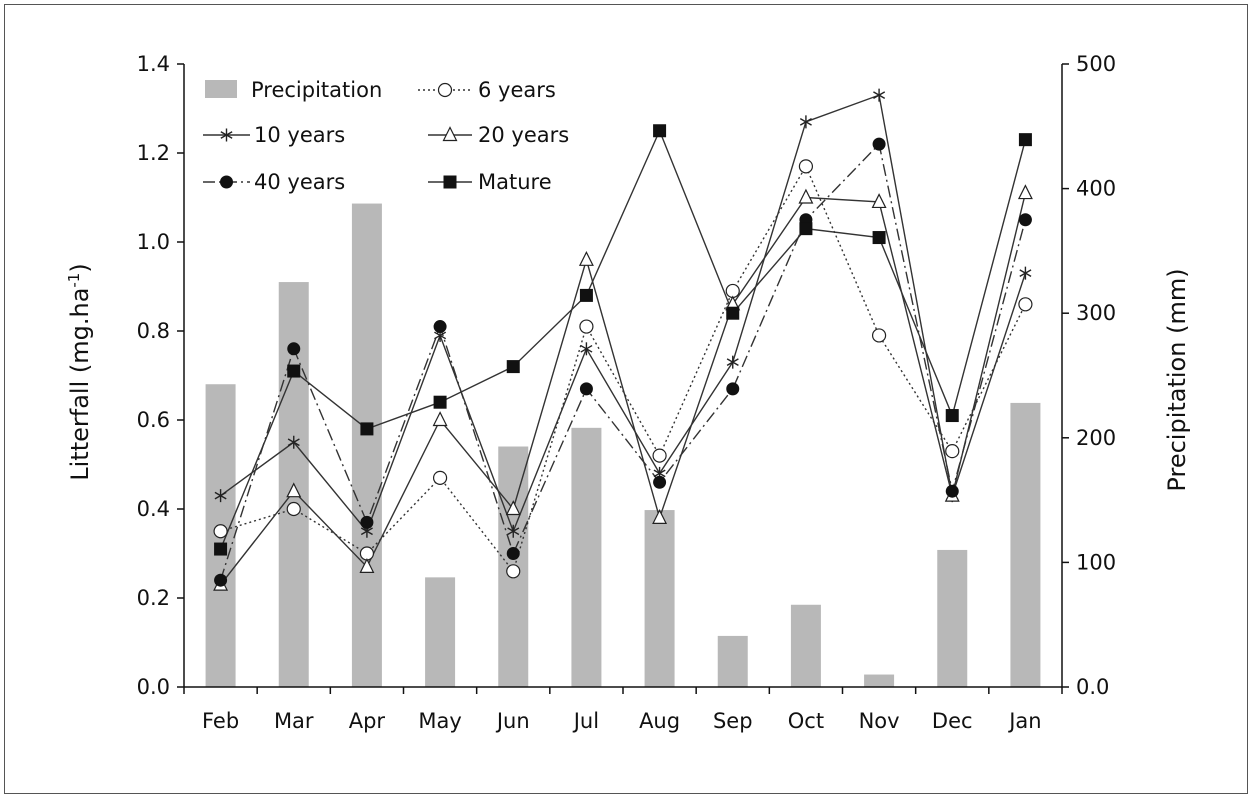  Describe the element at coordinates (367, 721) in the screenshot. I see `x-tick-label-apr: Apr` at that location.